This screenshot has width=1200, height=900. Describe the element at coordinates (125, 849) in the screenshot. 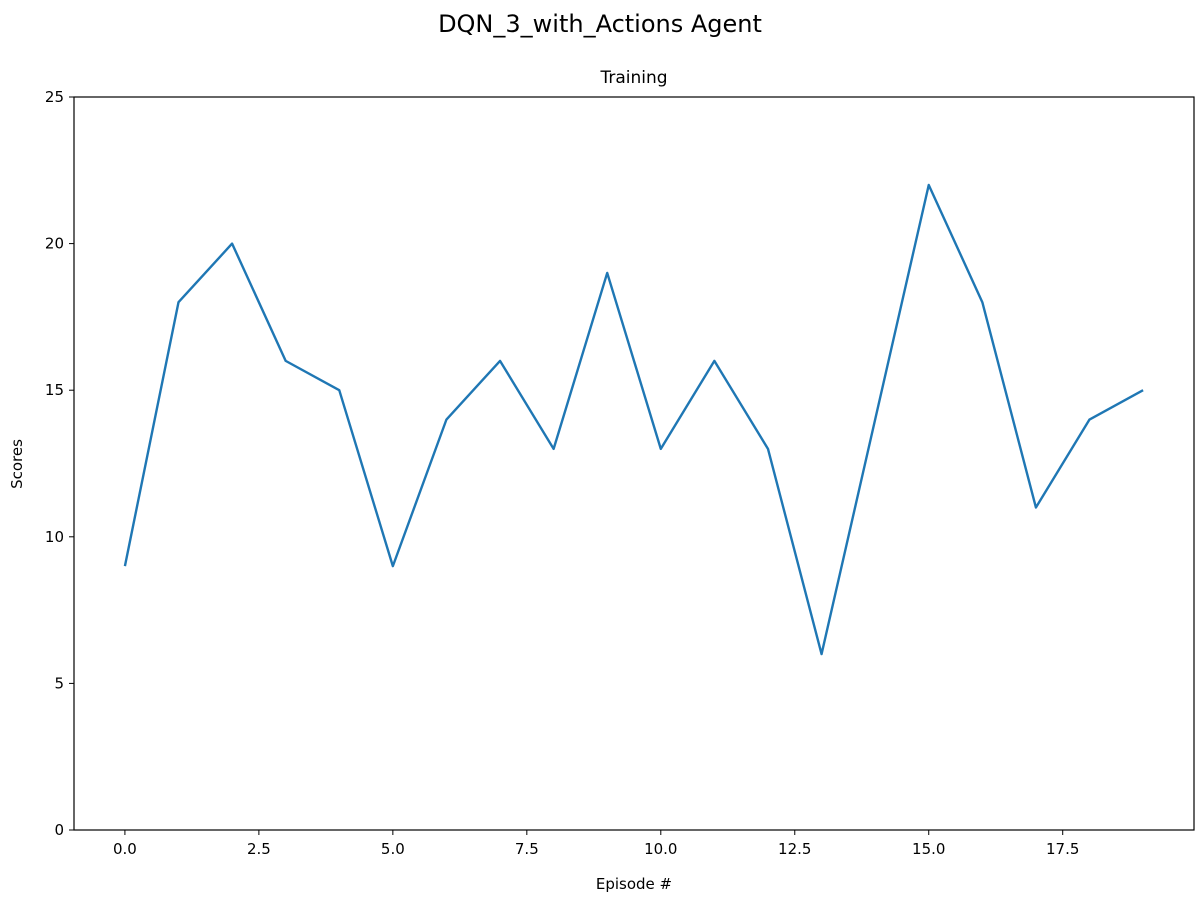

I see `x-tick-label: 0.0` at that location.